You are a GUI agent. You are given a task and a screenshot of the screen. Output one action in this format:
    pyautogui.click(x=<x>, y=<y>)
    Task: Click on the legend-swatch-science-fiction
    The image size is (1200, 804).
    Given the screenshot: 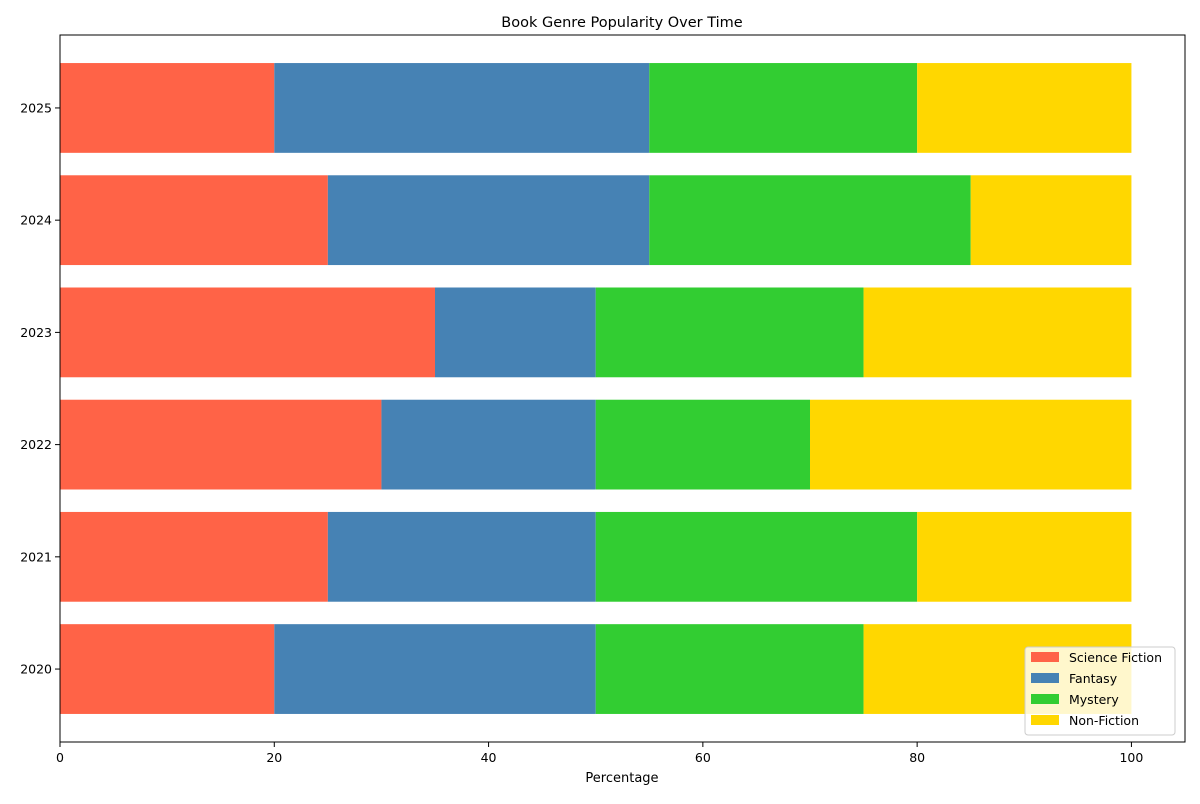 What is the action you would take?
    pyautogui.click(x=1045, y=657)
    